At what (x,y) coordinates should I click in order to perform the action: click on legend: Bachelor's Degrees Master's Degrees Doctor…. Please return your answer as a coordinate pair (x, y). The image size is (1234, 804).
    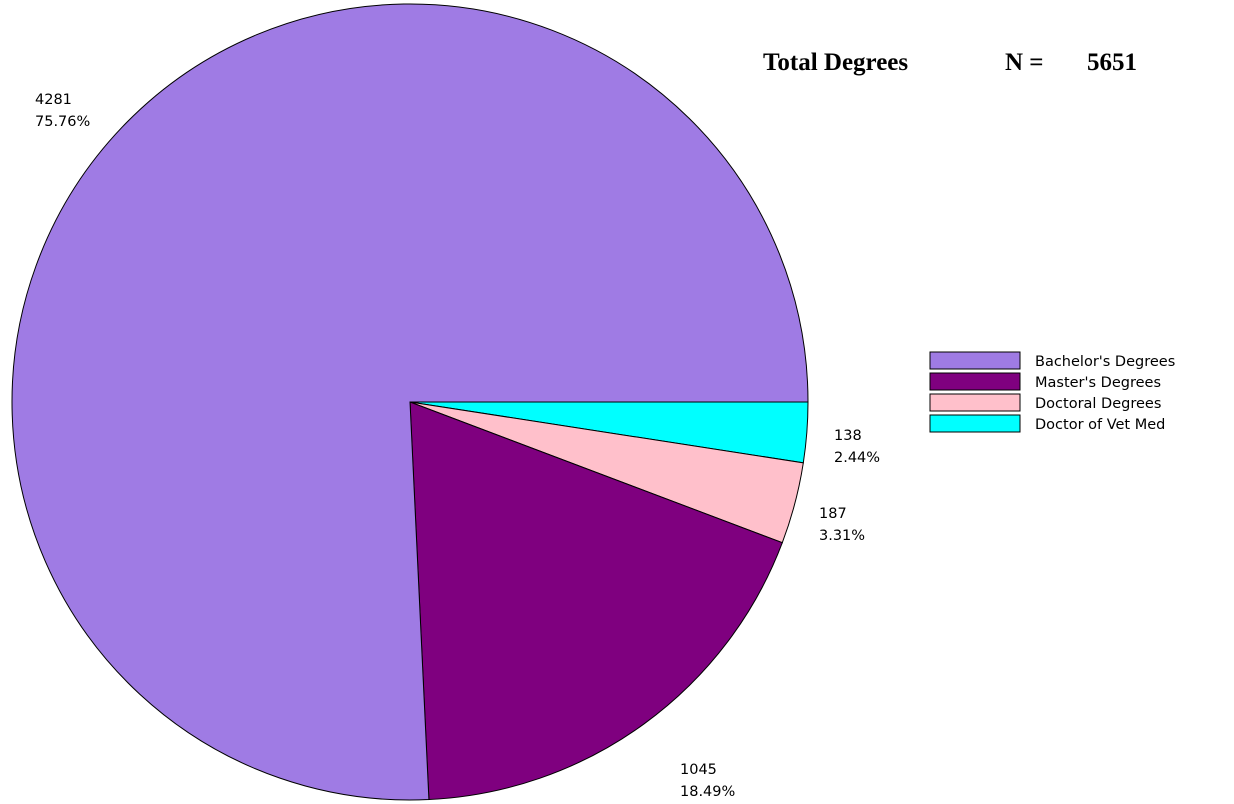
    Looking at the image, I should click on (1052, 392).